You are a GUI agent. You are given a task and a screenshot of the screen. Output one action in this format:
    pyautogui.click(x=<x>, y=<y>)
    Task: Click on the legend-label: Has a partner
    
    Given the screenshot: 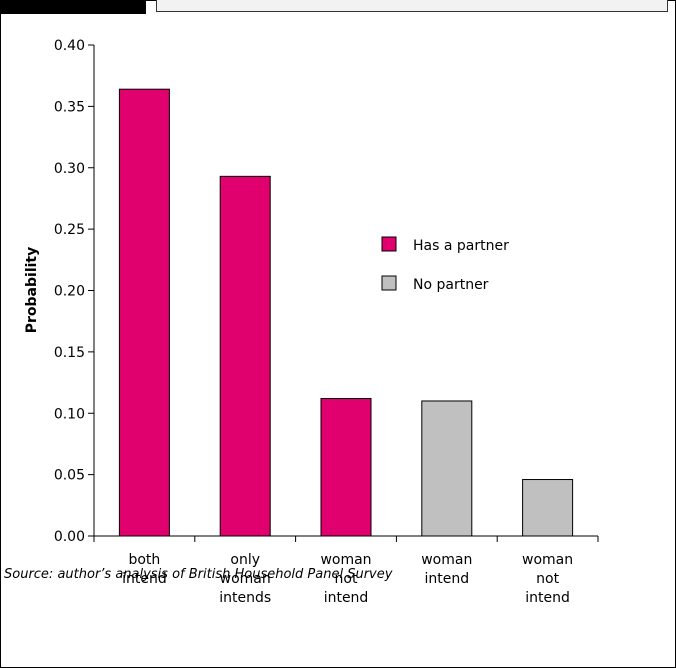 What is the action you would take?
    pyautogui.click(x=461, y=246)
    